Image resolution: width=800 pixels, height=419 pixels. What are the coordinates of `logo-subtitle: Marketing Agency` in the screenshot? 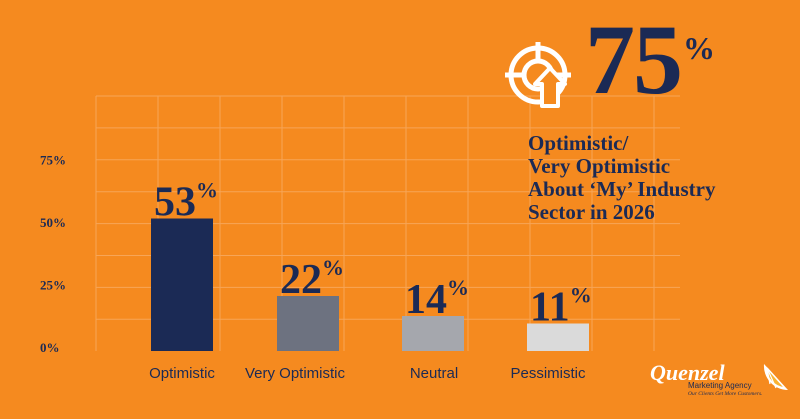 It's located at (720, 385).